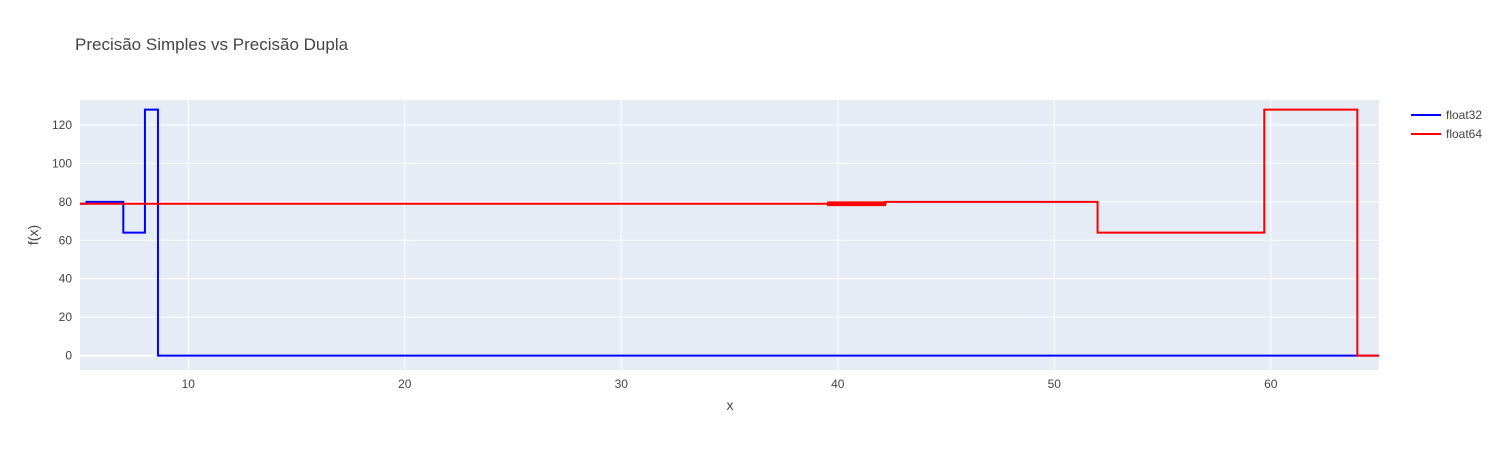 The width and height of the screenshot is (1507, 450). I want to click on chart-title: Precisão Simples vs Precisão Dupla, so click(212, 44).